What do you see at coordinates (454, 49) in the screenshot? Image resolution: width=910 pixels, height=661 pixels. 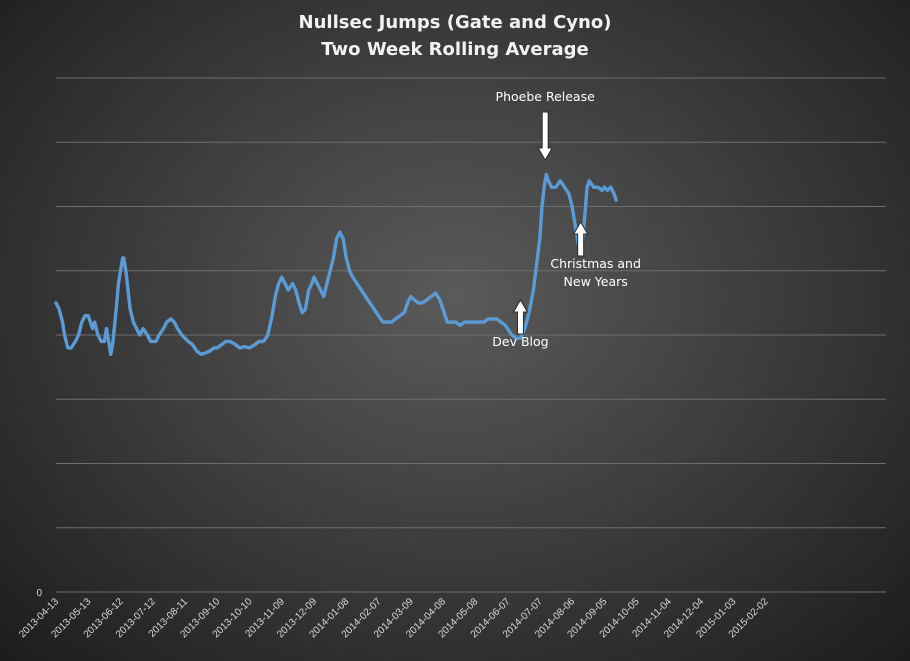 I see `chart-subtitle: Two Week Rolling Average` at bounding box center [454, 49].